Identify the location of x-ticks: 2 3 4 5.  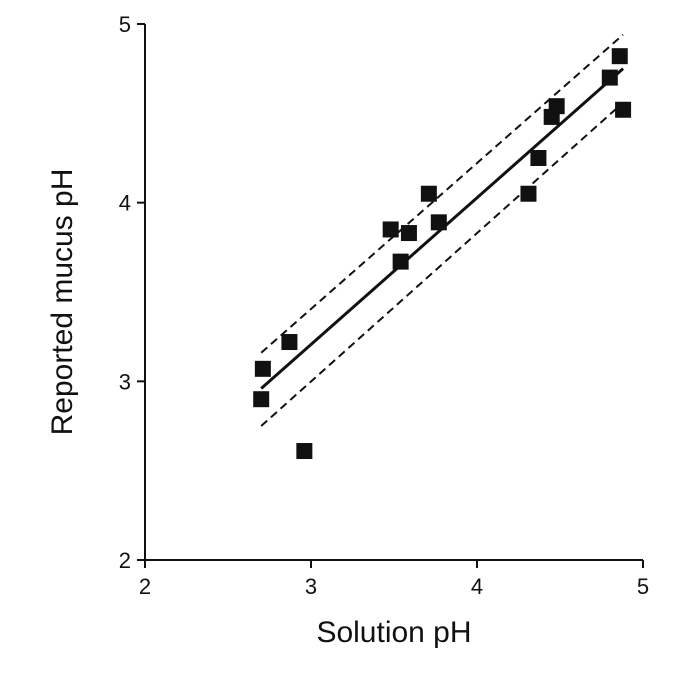
(394, 579).